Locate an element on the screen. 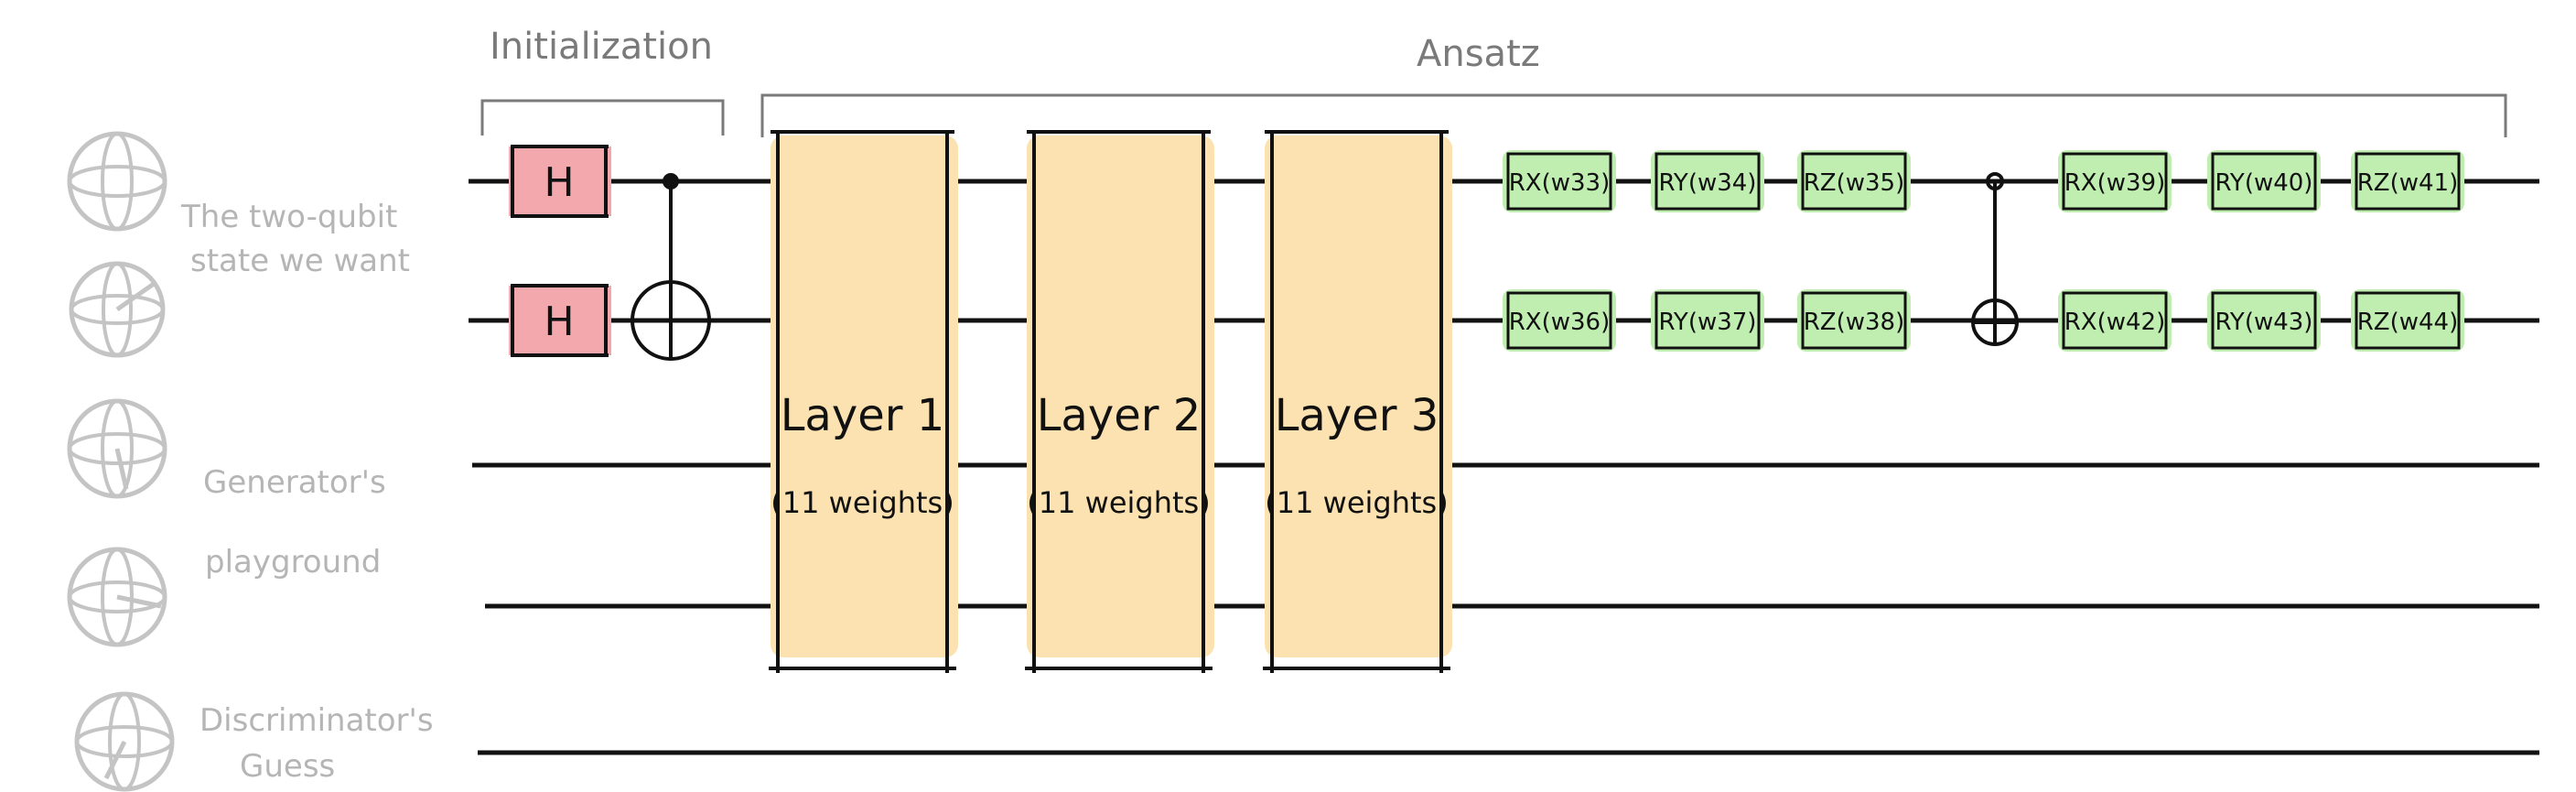  rotation-gate: RY(w43) is located at coordinates (2264, 320).